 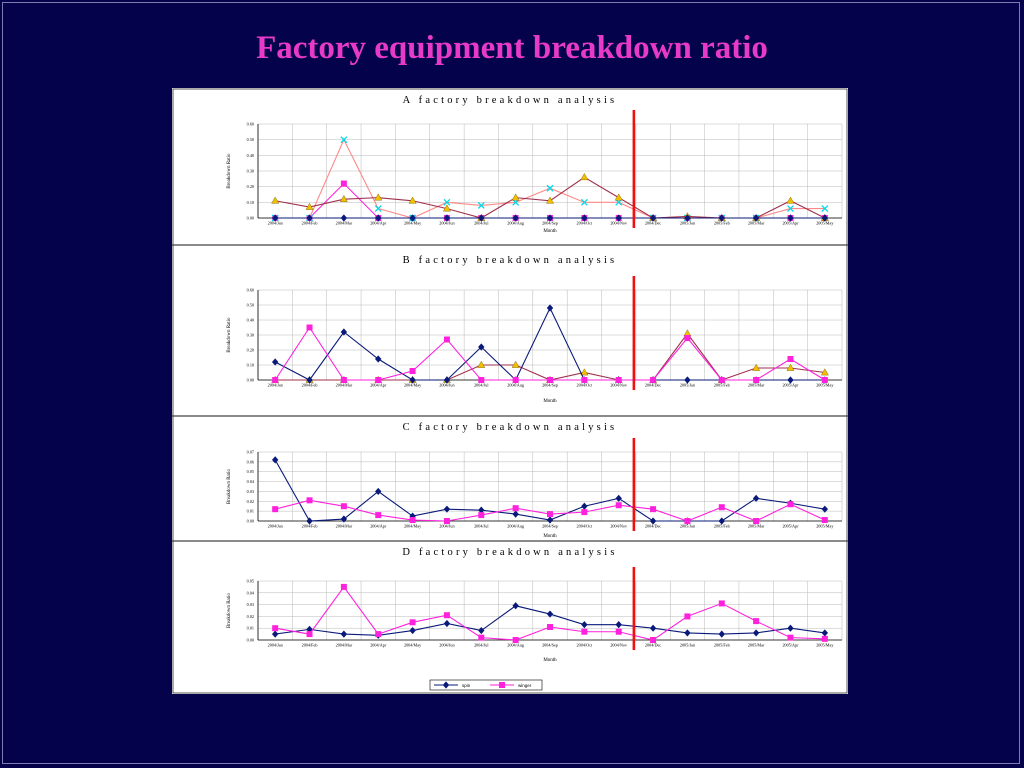 I want to click on y-tick-label: 0.05, so click(x=250, y=471).